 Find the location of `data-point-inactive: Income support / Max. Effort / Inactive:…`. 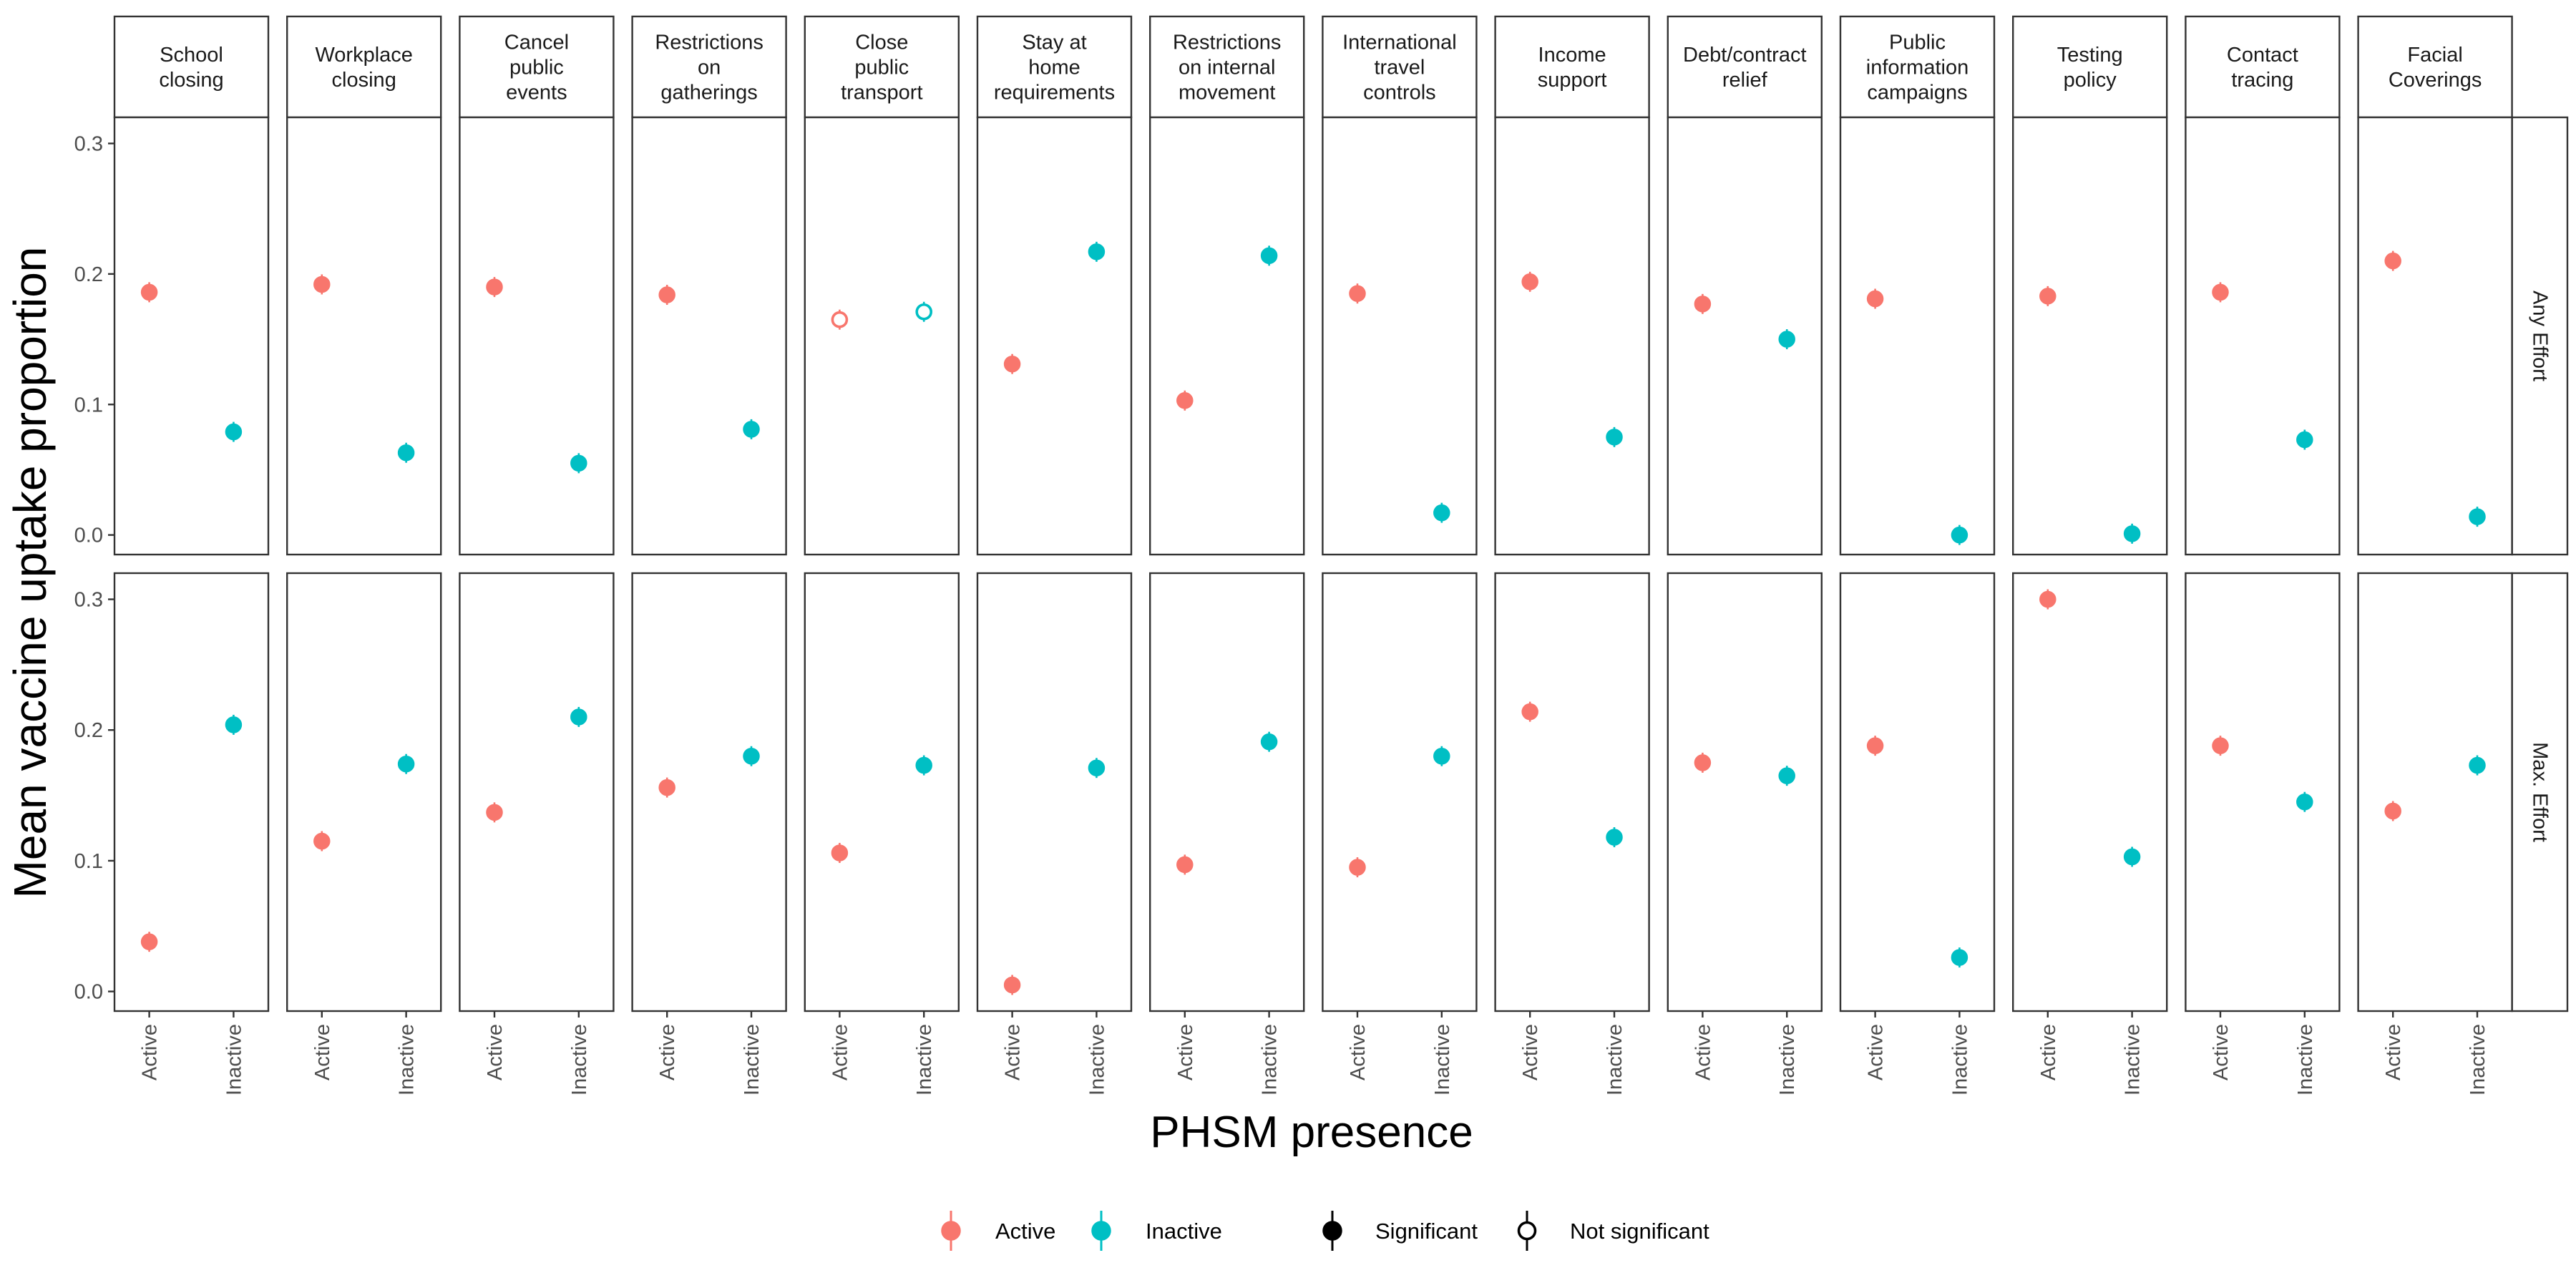

data-point-inactive: Income support / Max. Effort / Inactive:… is located at coordinates (1614, 837).